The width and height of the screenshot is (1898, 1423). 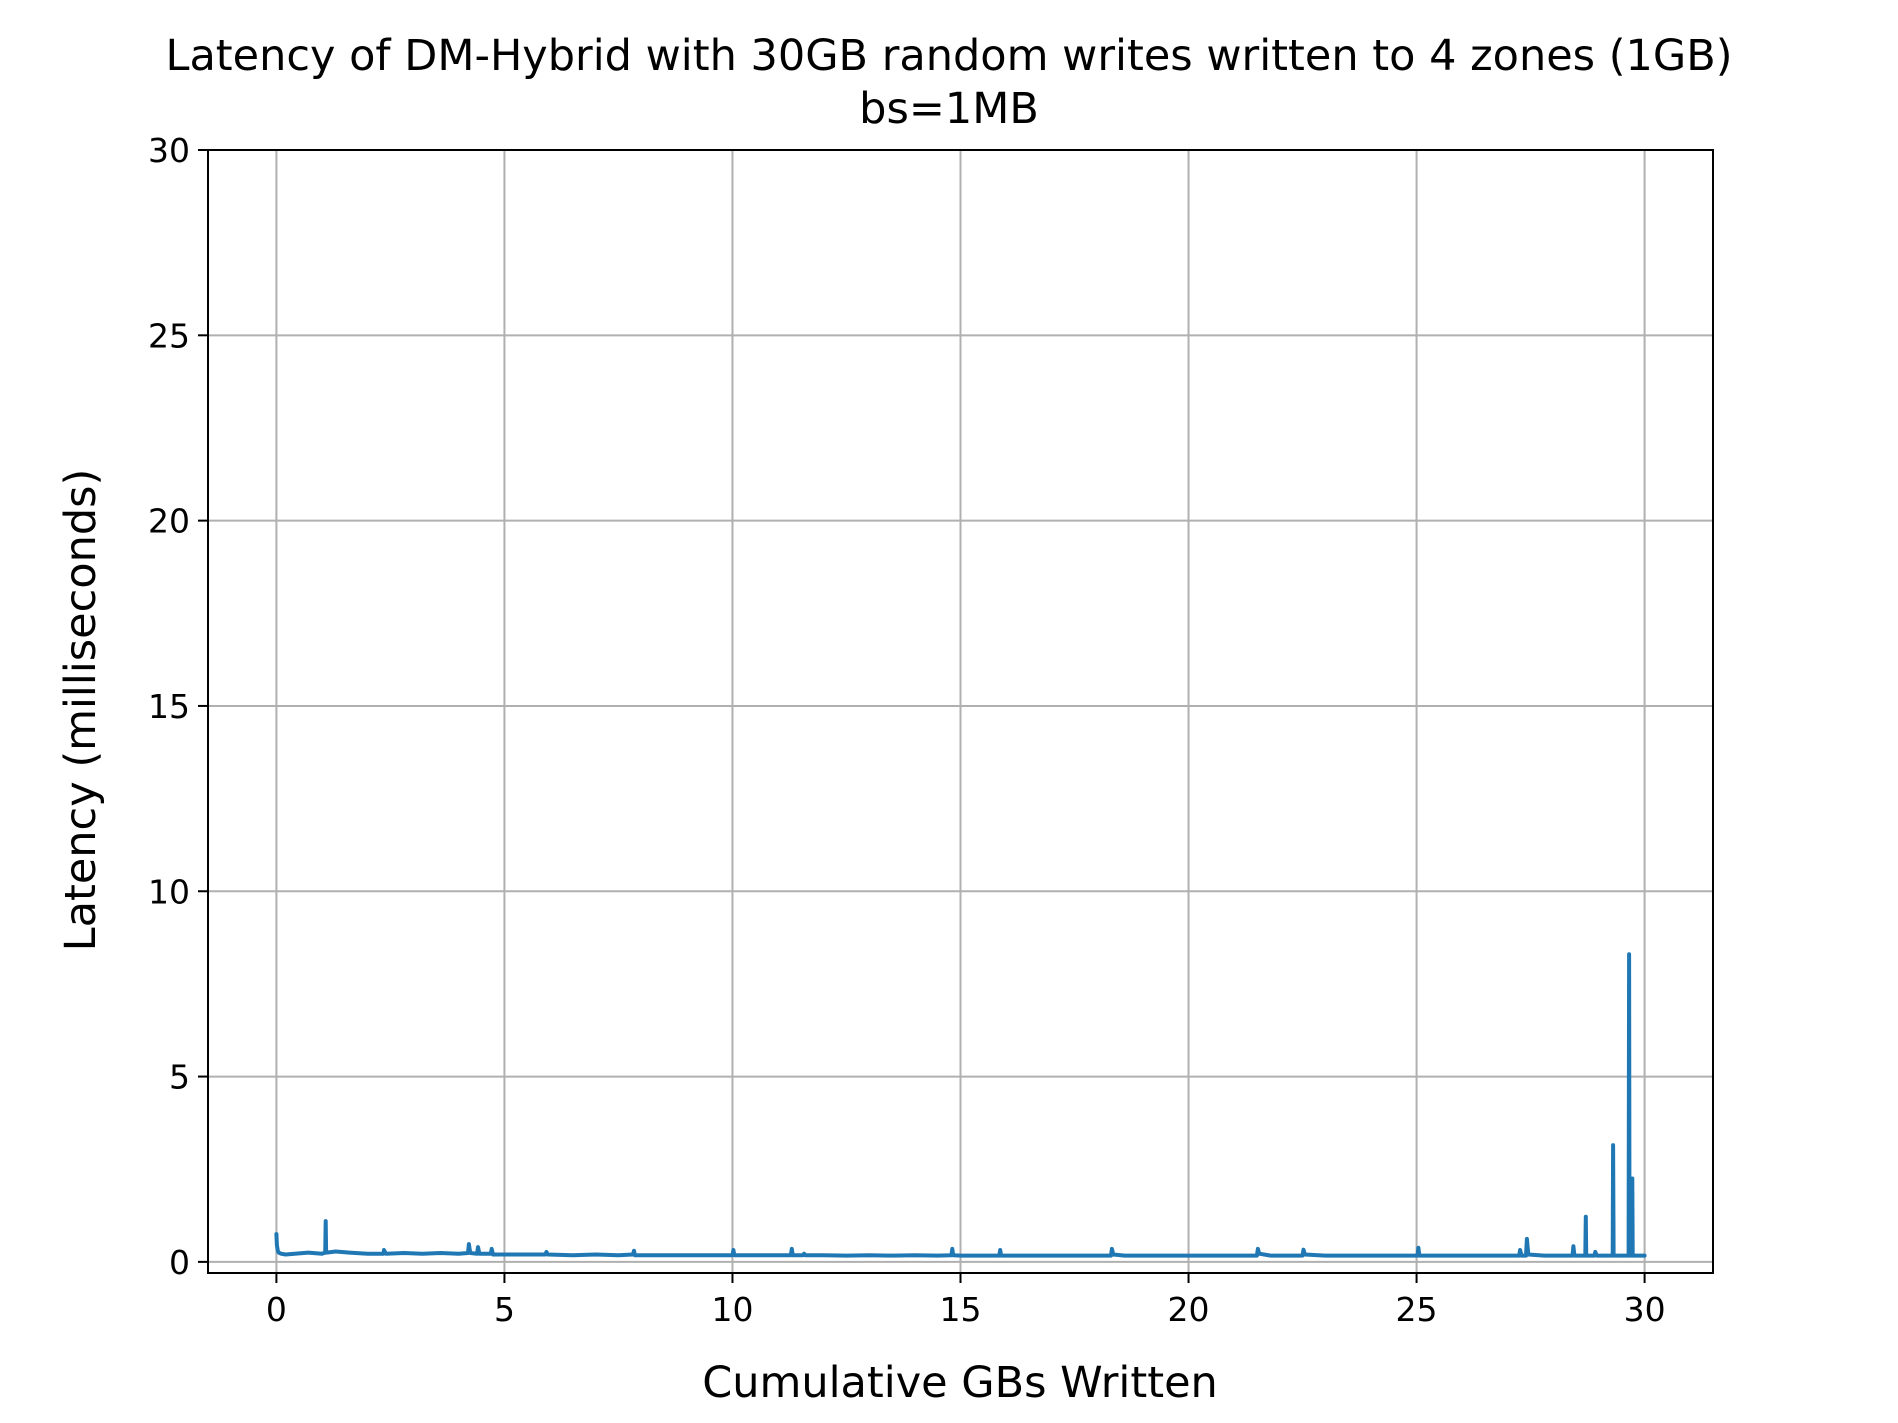 I want to click on x-tick-label: 15, so click(x=961, y=1309).